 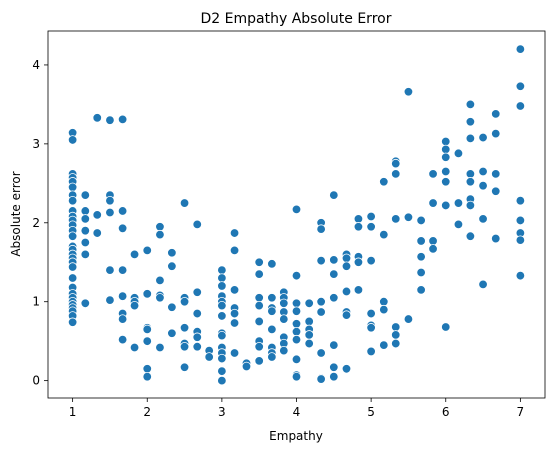 I want to click on x-tick-label: 4, so click(x=297, y=412).